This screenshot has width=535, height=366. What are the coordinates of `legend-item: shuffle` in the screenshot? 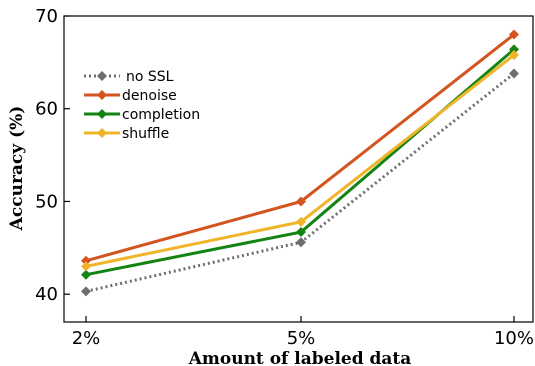 It's located at (126, 134).